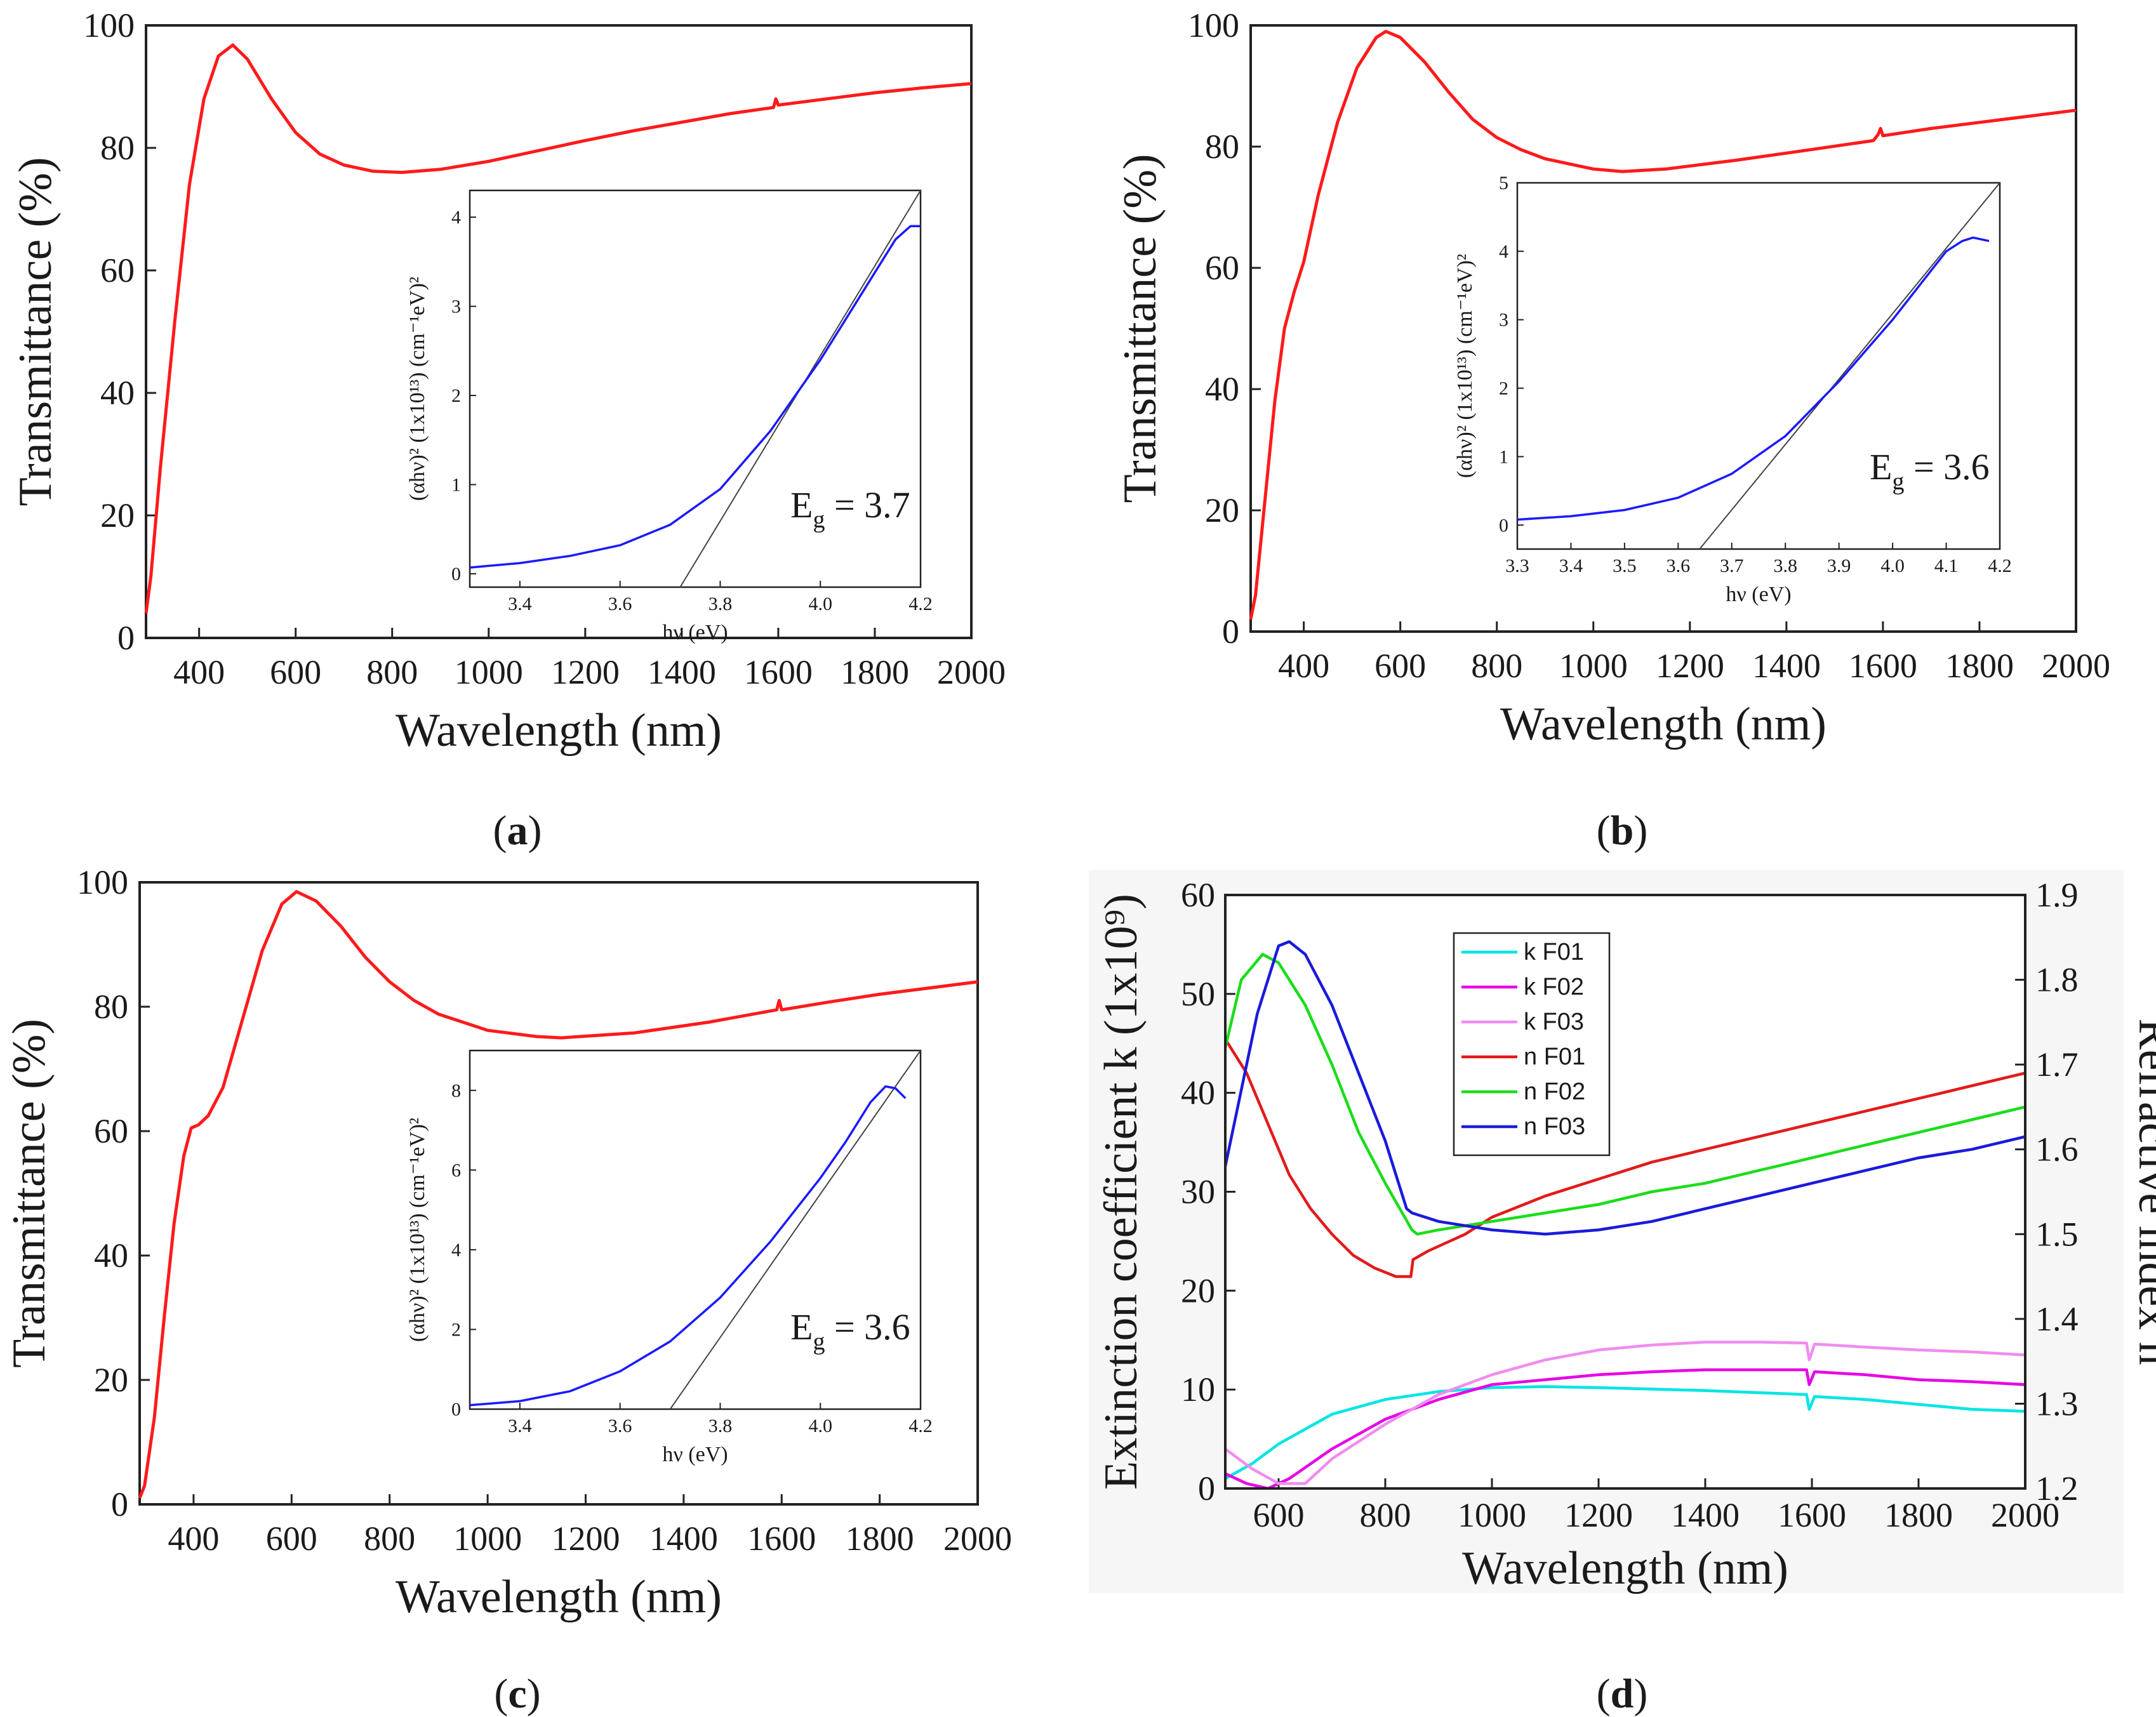 Image resolution: width=2156 pixels, height=1717 pixels. I want to click on panel-label-c: (c), so click(517, 1694).